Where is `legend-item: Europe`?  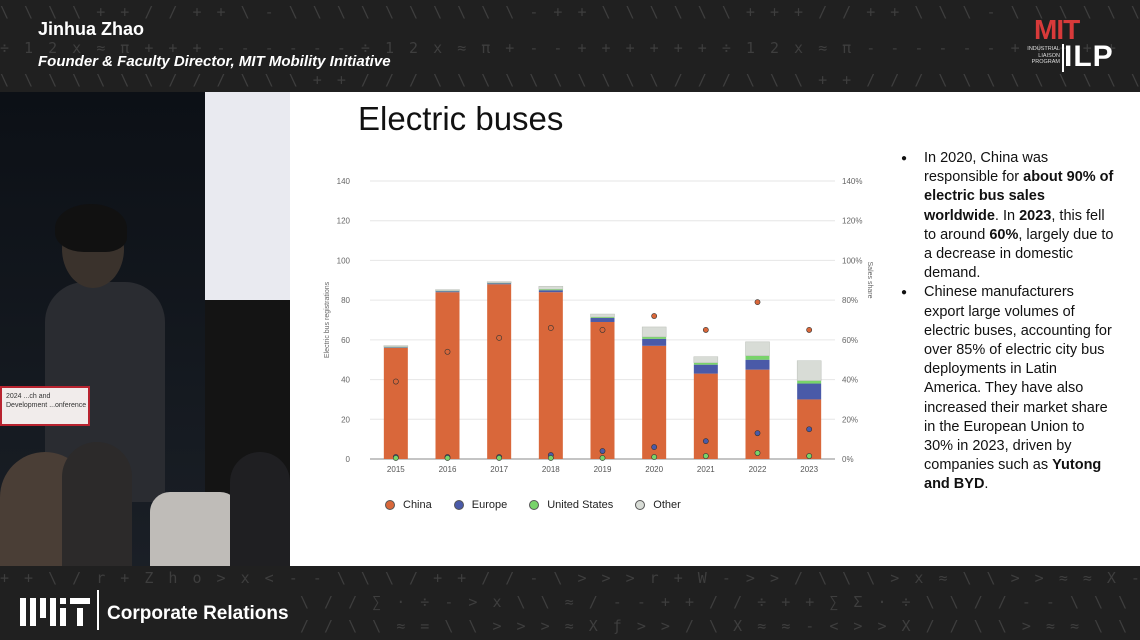
legend-item: Europe is located at coordinates (480, 505).